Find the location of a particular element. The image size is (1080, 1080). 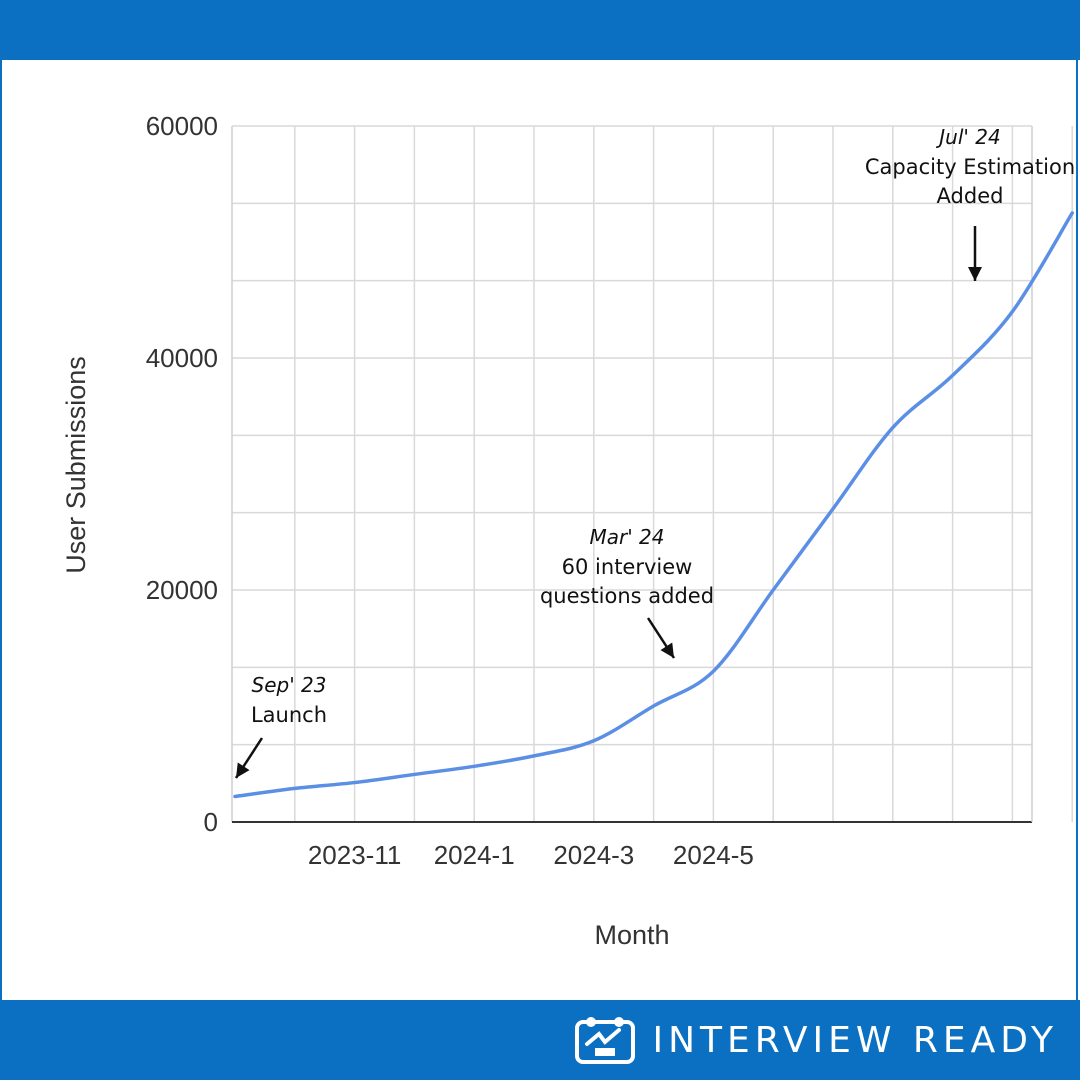

x-tick-labels: 2023-11 2024-1 2024-3 2024-5 is located at coordinates (531, 855).